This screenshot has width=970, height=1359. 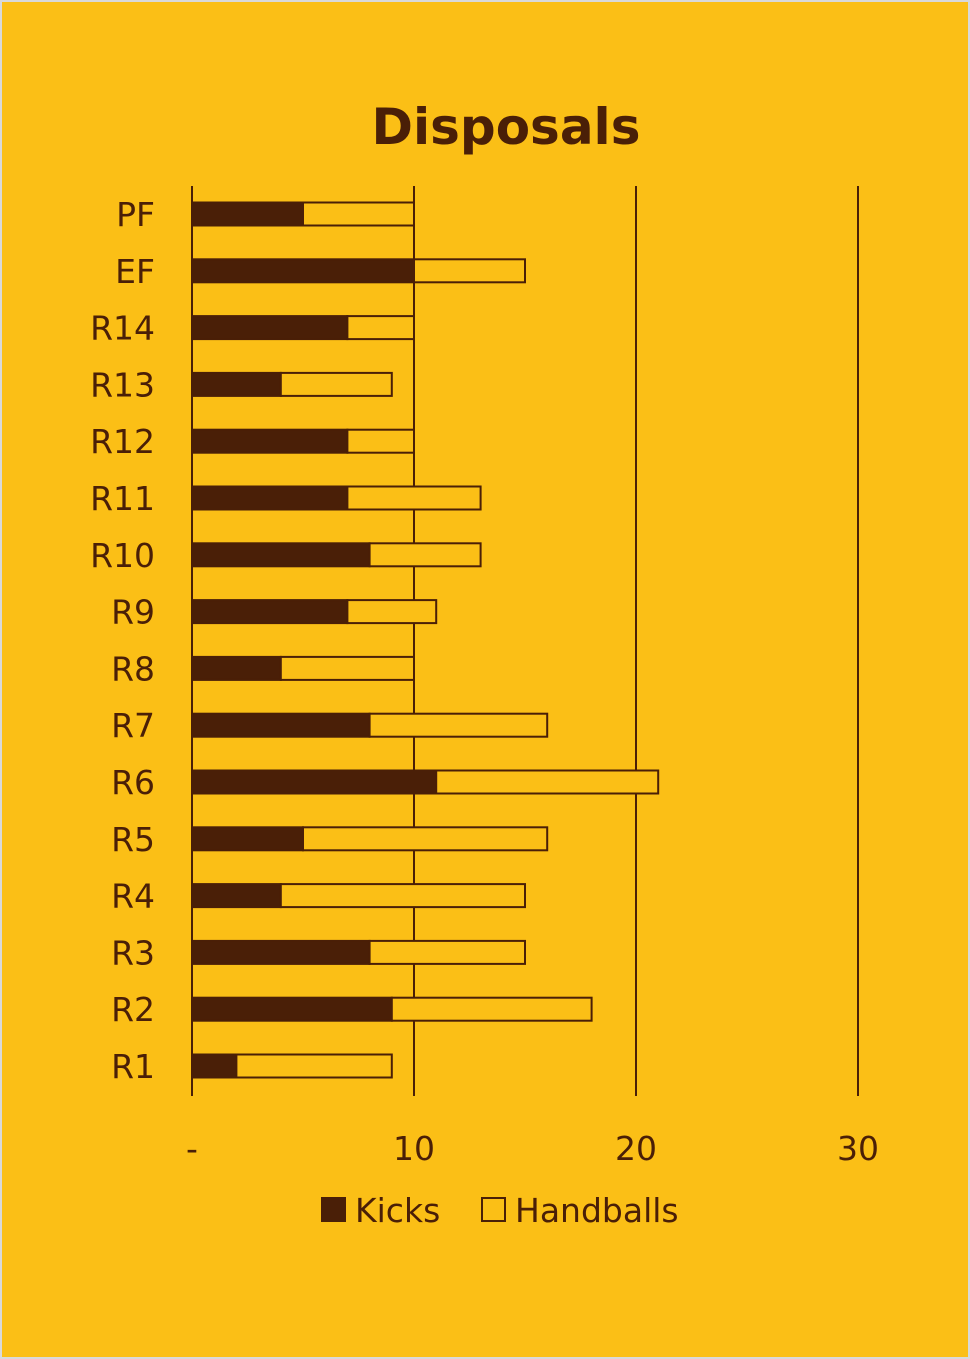 I want to click on y-tick-label: R12, so click(x=122, y=441).